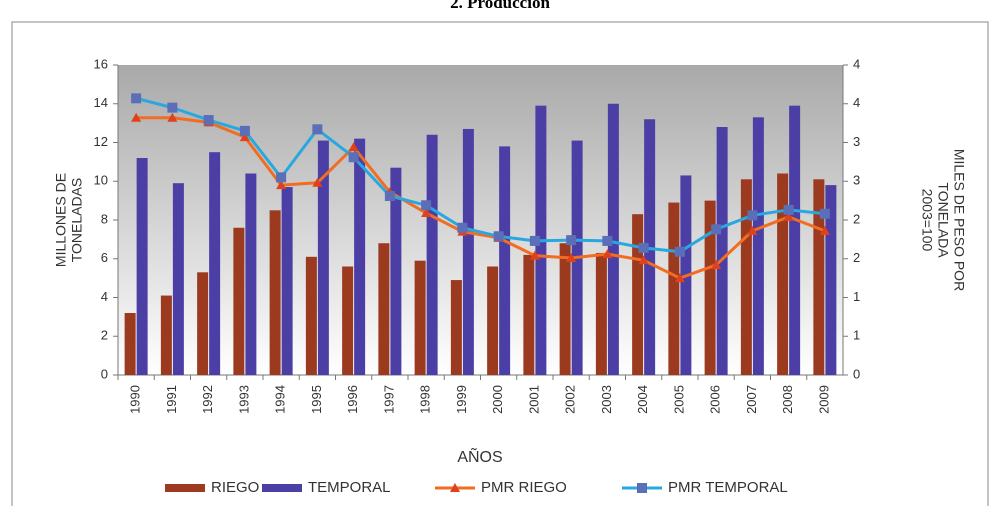  I want to click on x-tick-label: 2004, so click(642, 399).